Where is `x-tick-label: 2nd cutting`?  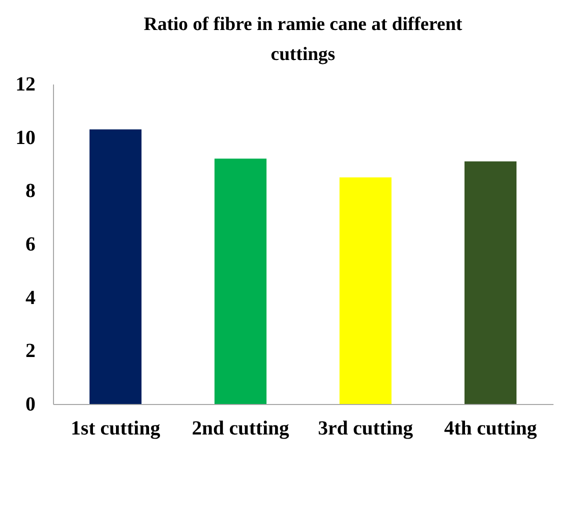 x-tick-label: 2nd cutting is located at coordinates (241, 429).